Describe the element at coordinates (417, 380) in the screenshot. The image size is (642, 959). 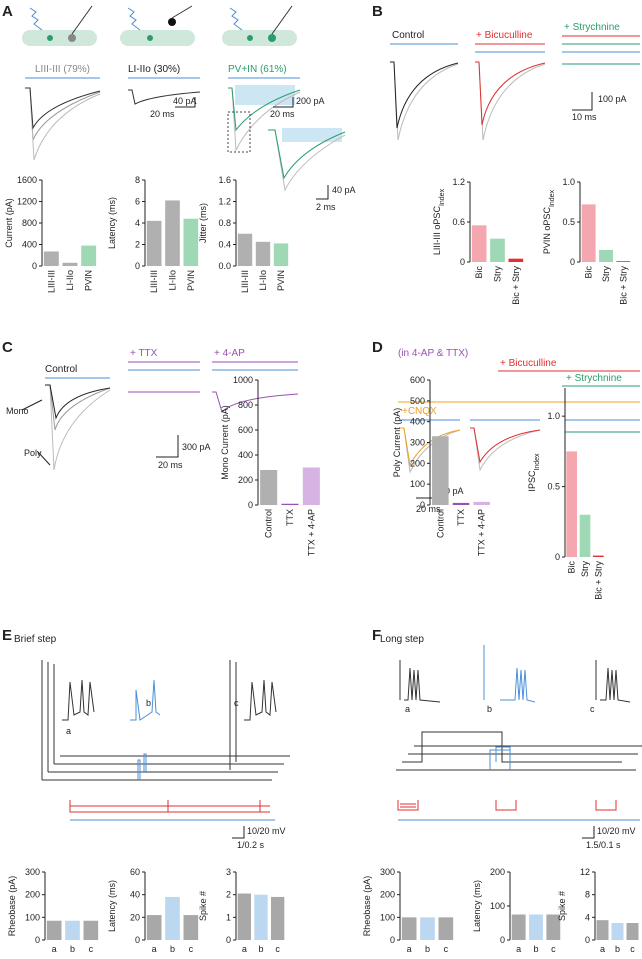
I see `y-tick-label: 600` at that location.